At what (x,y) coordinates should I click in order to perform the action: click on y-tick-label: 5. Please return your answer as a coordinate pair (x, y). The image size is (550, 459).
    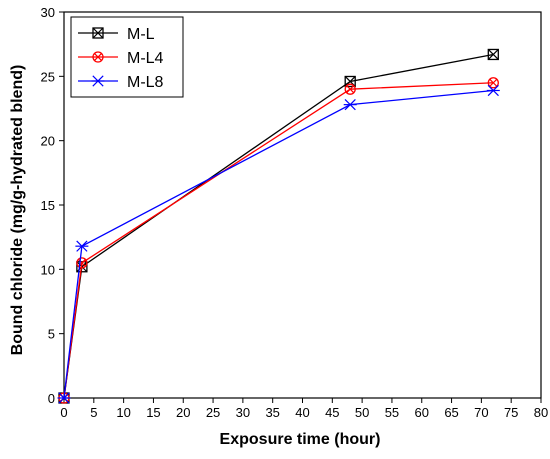
    Looking at the image, I should click on (51, 334).